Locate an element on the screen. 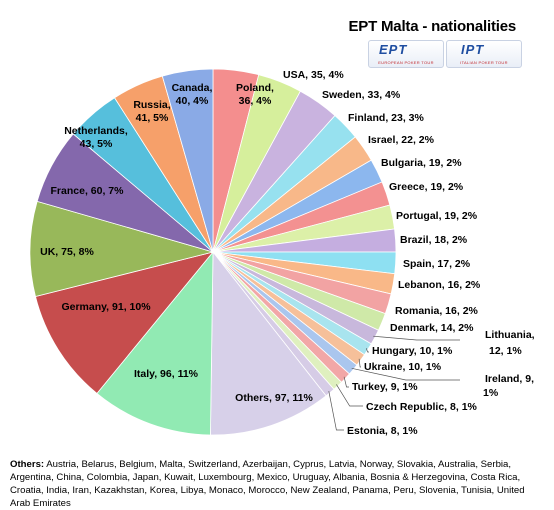 This screenshot has width=554, height=510. leader-ukraine is located at coordinates (359, 363).